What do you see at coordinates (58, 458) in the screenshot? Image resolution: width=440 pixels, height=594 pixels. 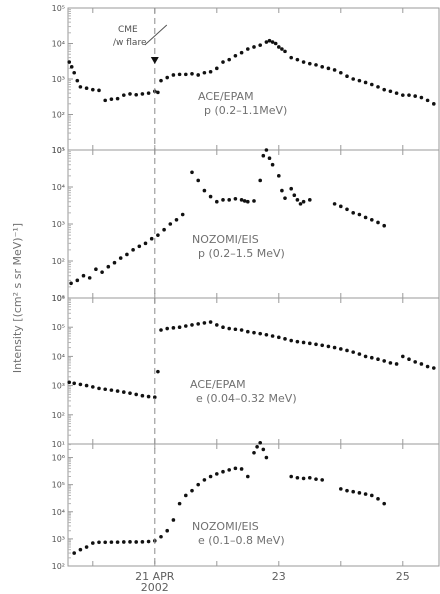 I see `y-tick-label: 10⁶` at bounding box center [58, 458].